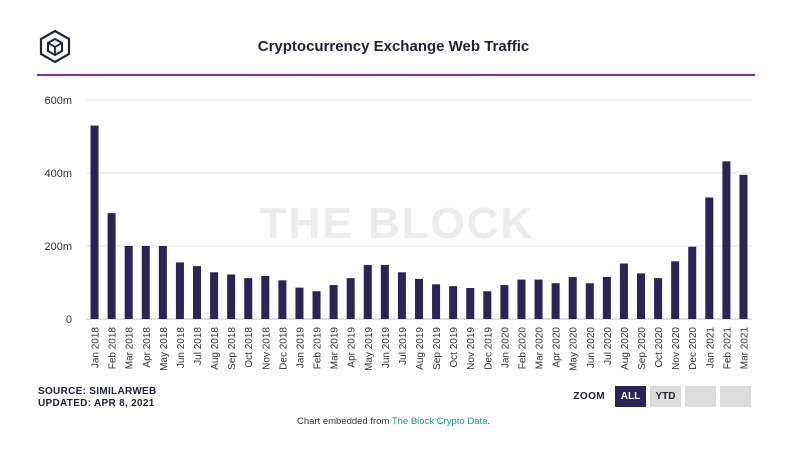 Image resolution: width=787 pixels, height=453 pixels. I want to click on x-tick-label: Dec 2020, so click(693, 348).